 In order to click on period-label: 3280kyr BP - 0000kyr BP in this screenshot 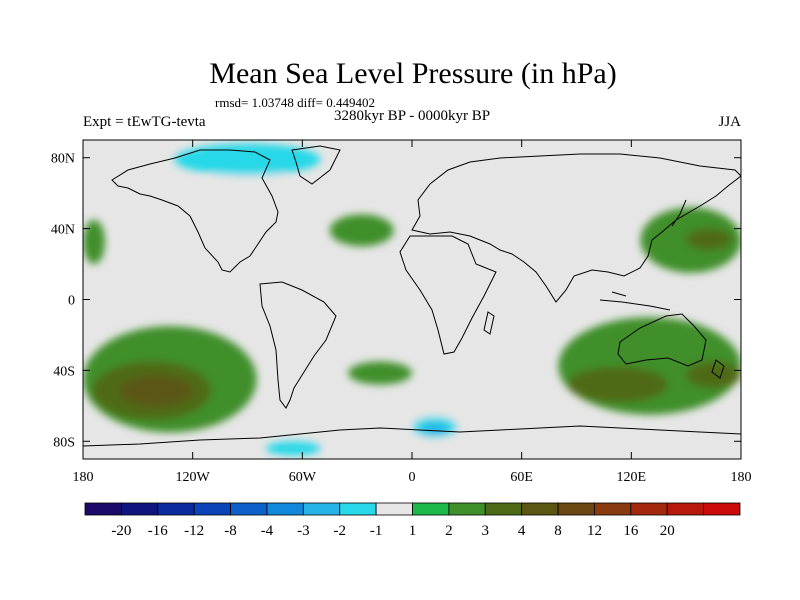, I will do `click(412, 116)`.